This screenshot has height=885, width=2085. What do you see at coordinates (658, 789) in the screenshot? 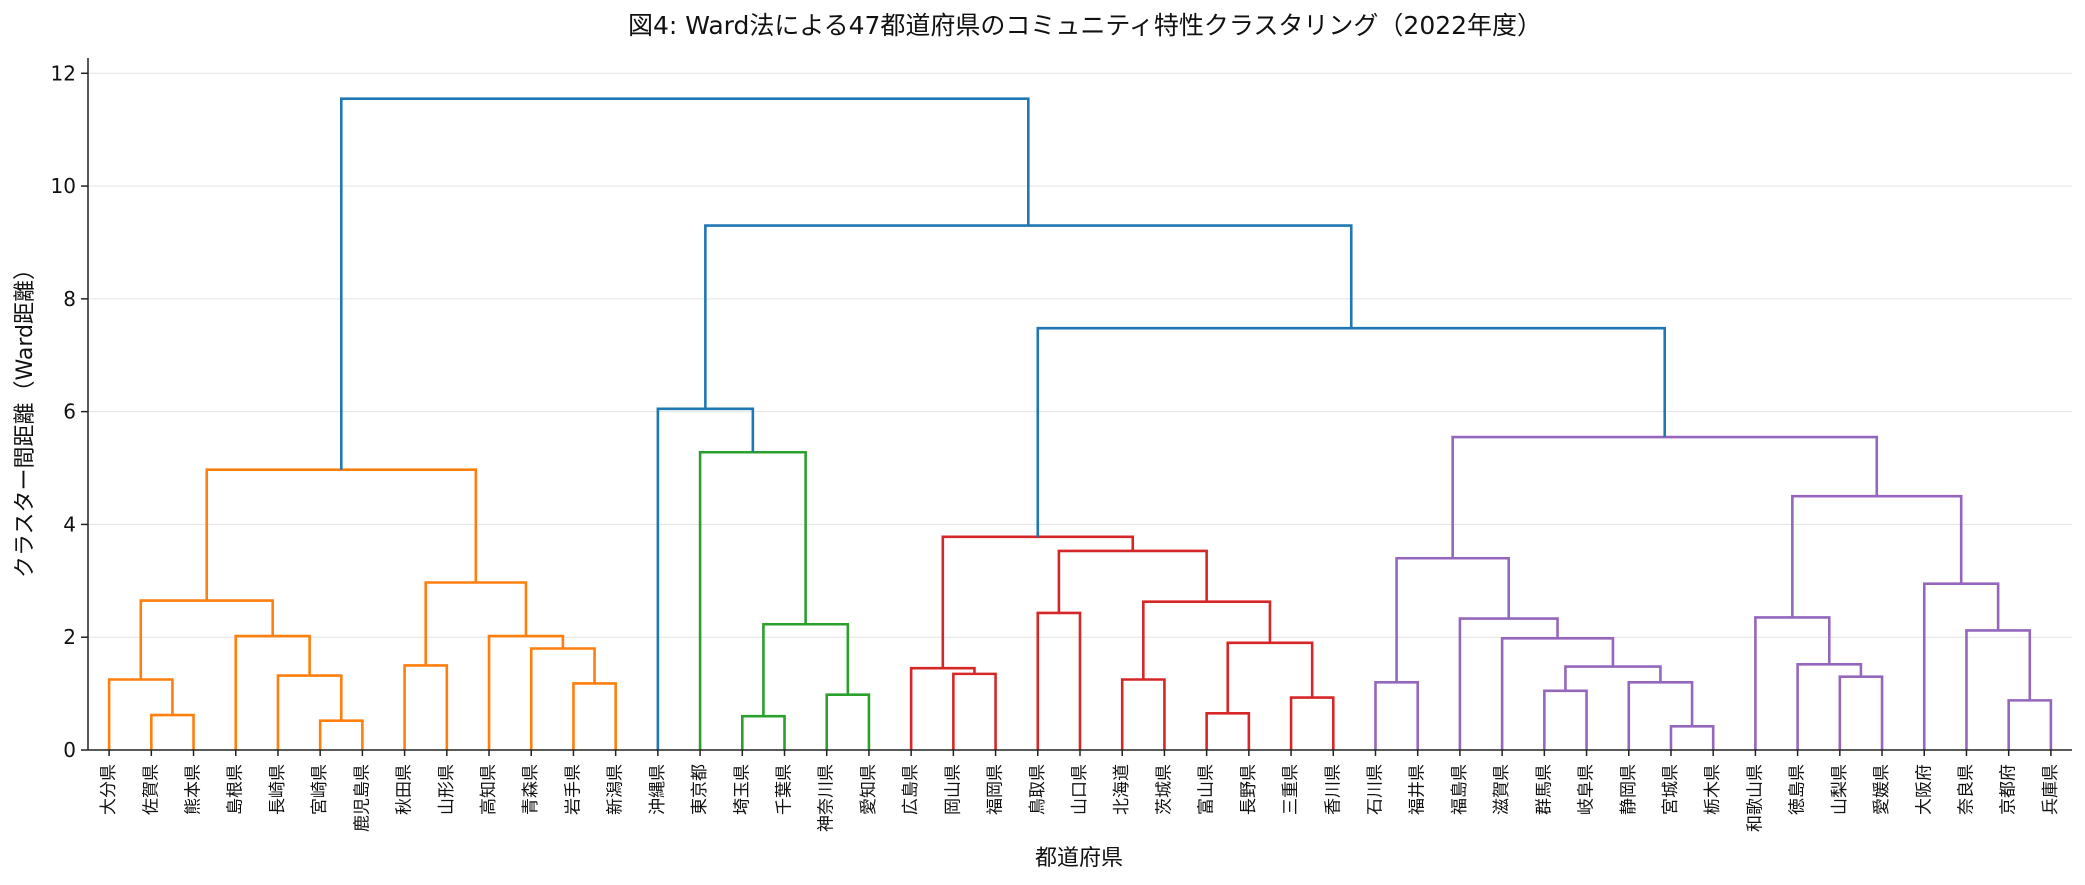
I see `leaf-label: 沖縄県` at bounding box center [658, 789].